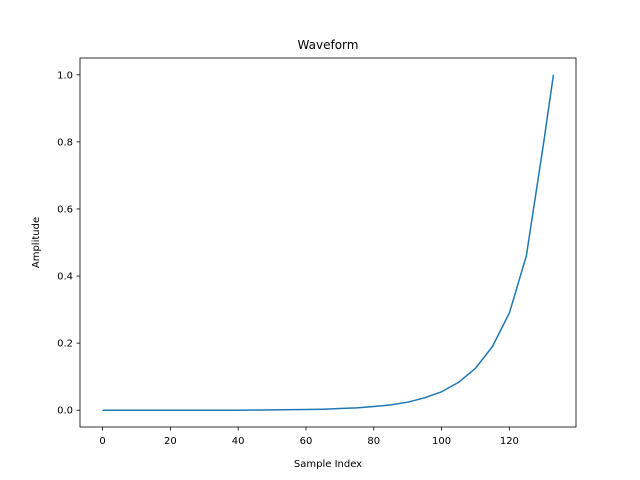  Describe the element at coordinates (373, 441) in the screenshot. I see `x-tick-label: 80` at that location.